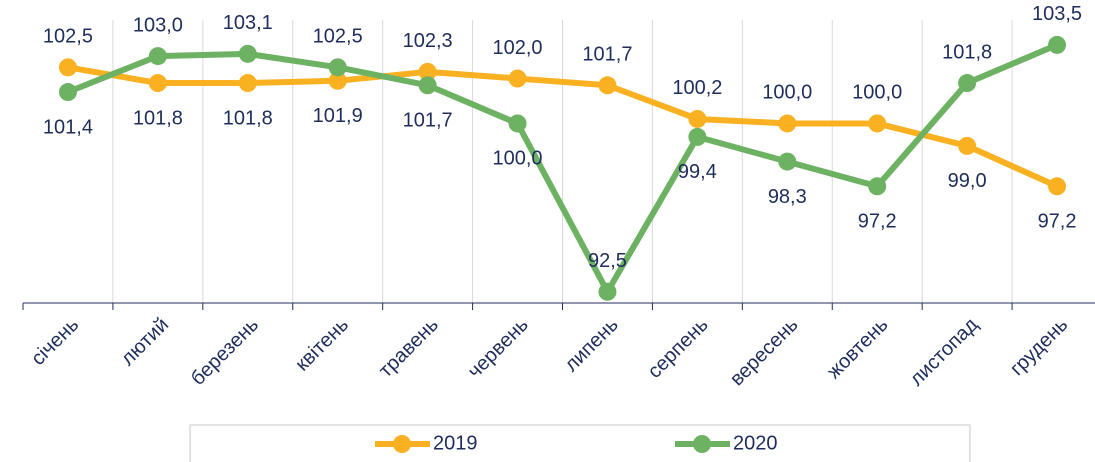 The height and width of the screenshot is (462, 1095). Describe the element at coordinates (755, 443) in the screenshot. I see `legend-label: 2020` at that location.